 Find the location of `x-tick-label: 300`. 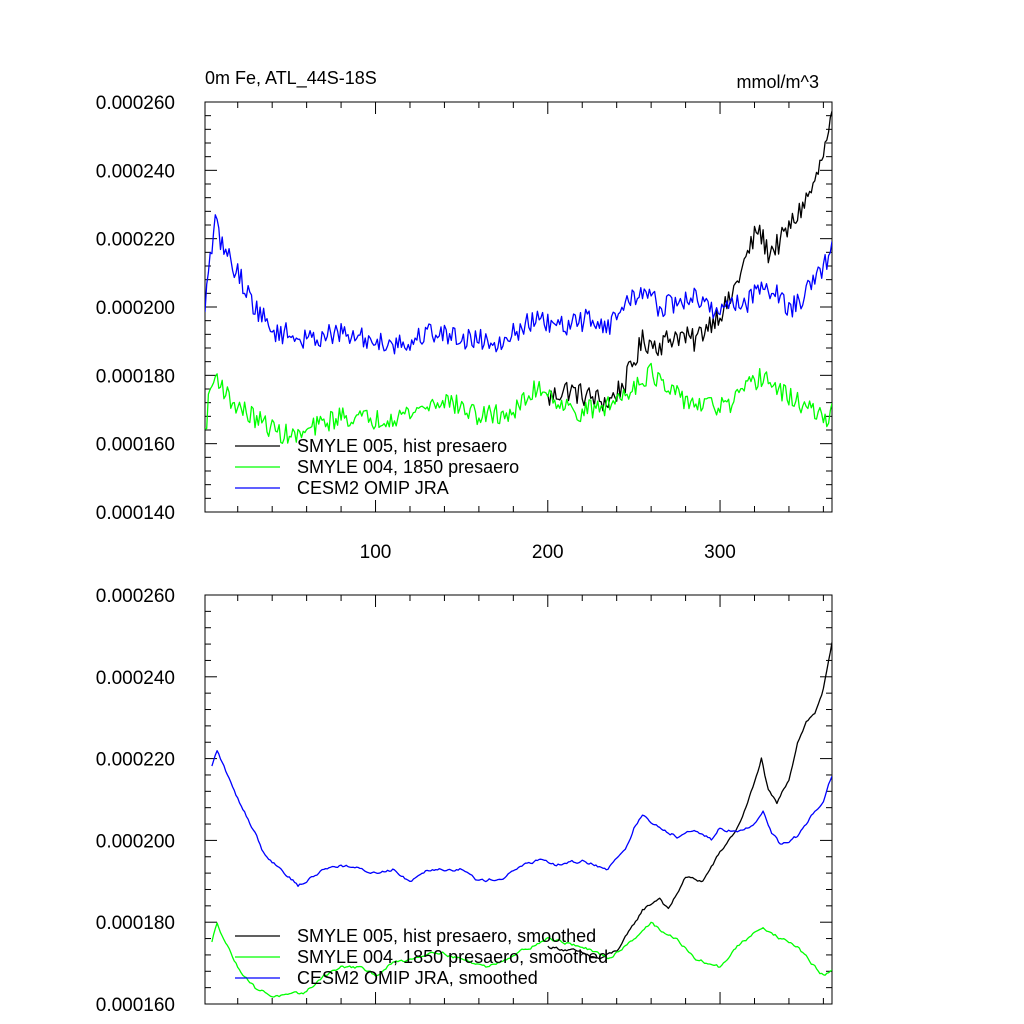

x-tick-label: 300 is located at coordinates (720, 552).